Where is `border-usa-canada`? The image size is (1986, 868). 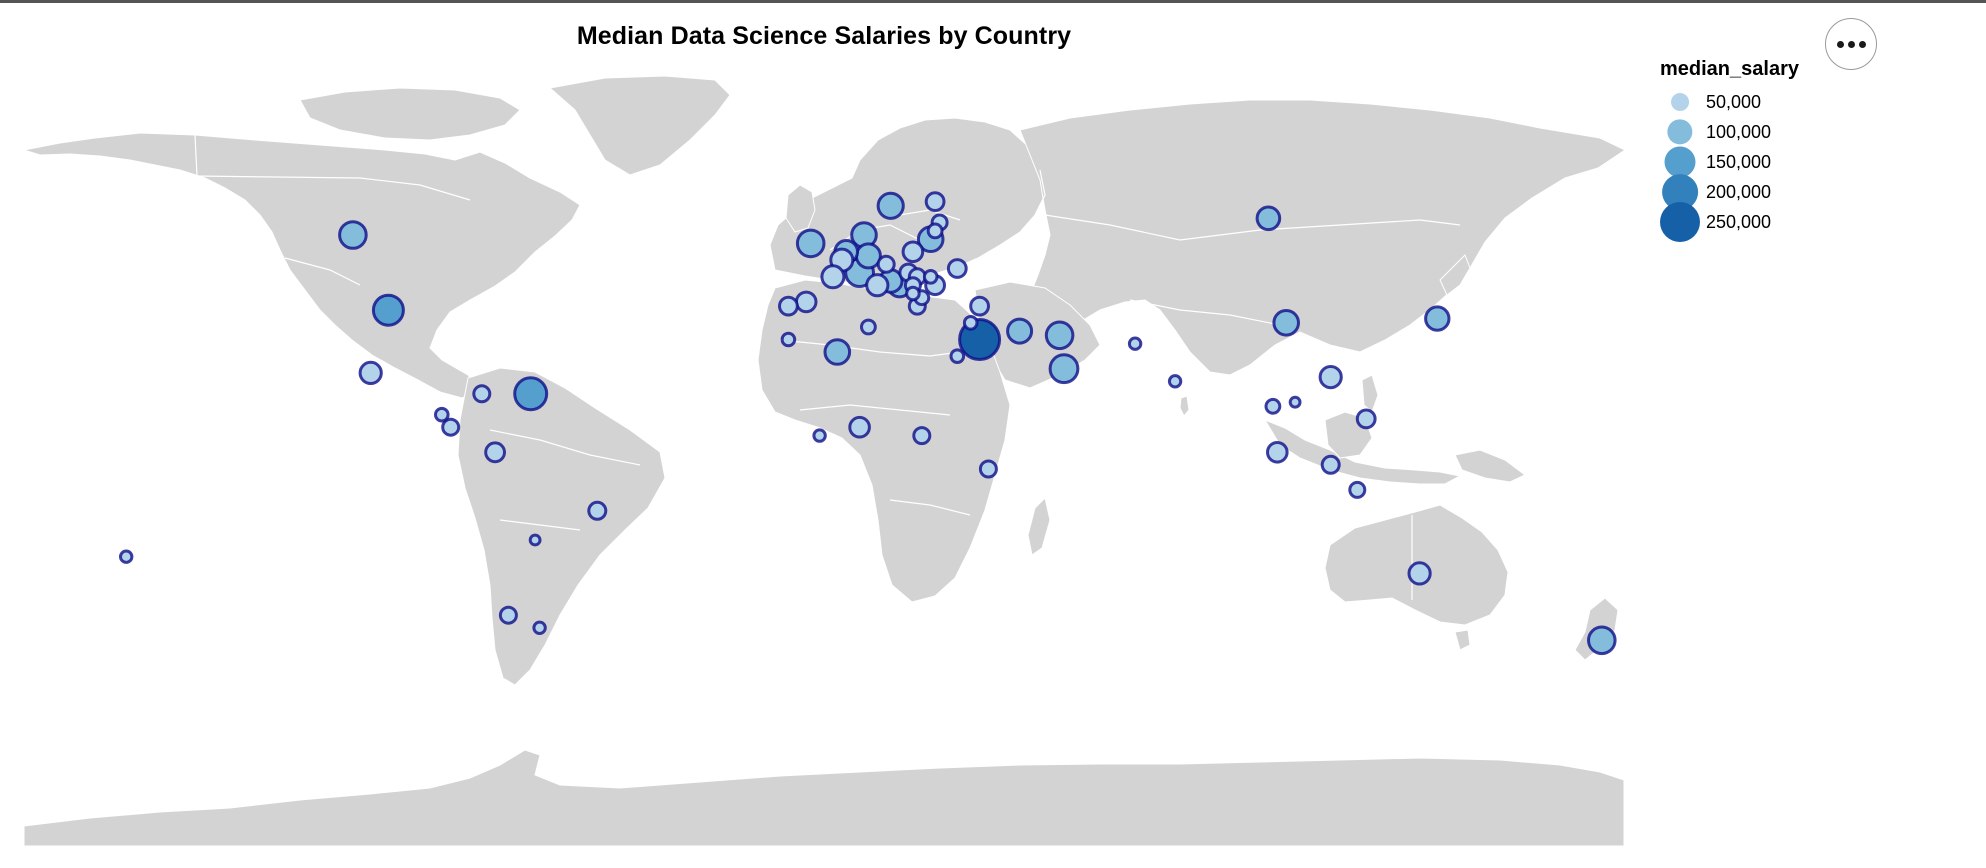
border-usa-canada is located at coordinates (332, 188).